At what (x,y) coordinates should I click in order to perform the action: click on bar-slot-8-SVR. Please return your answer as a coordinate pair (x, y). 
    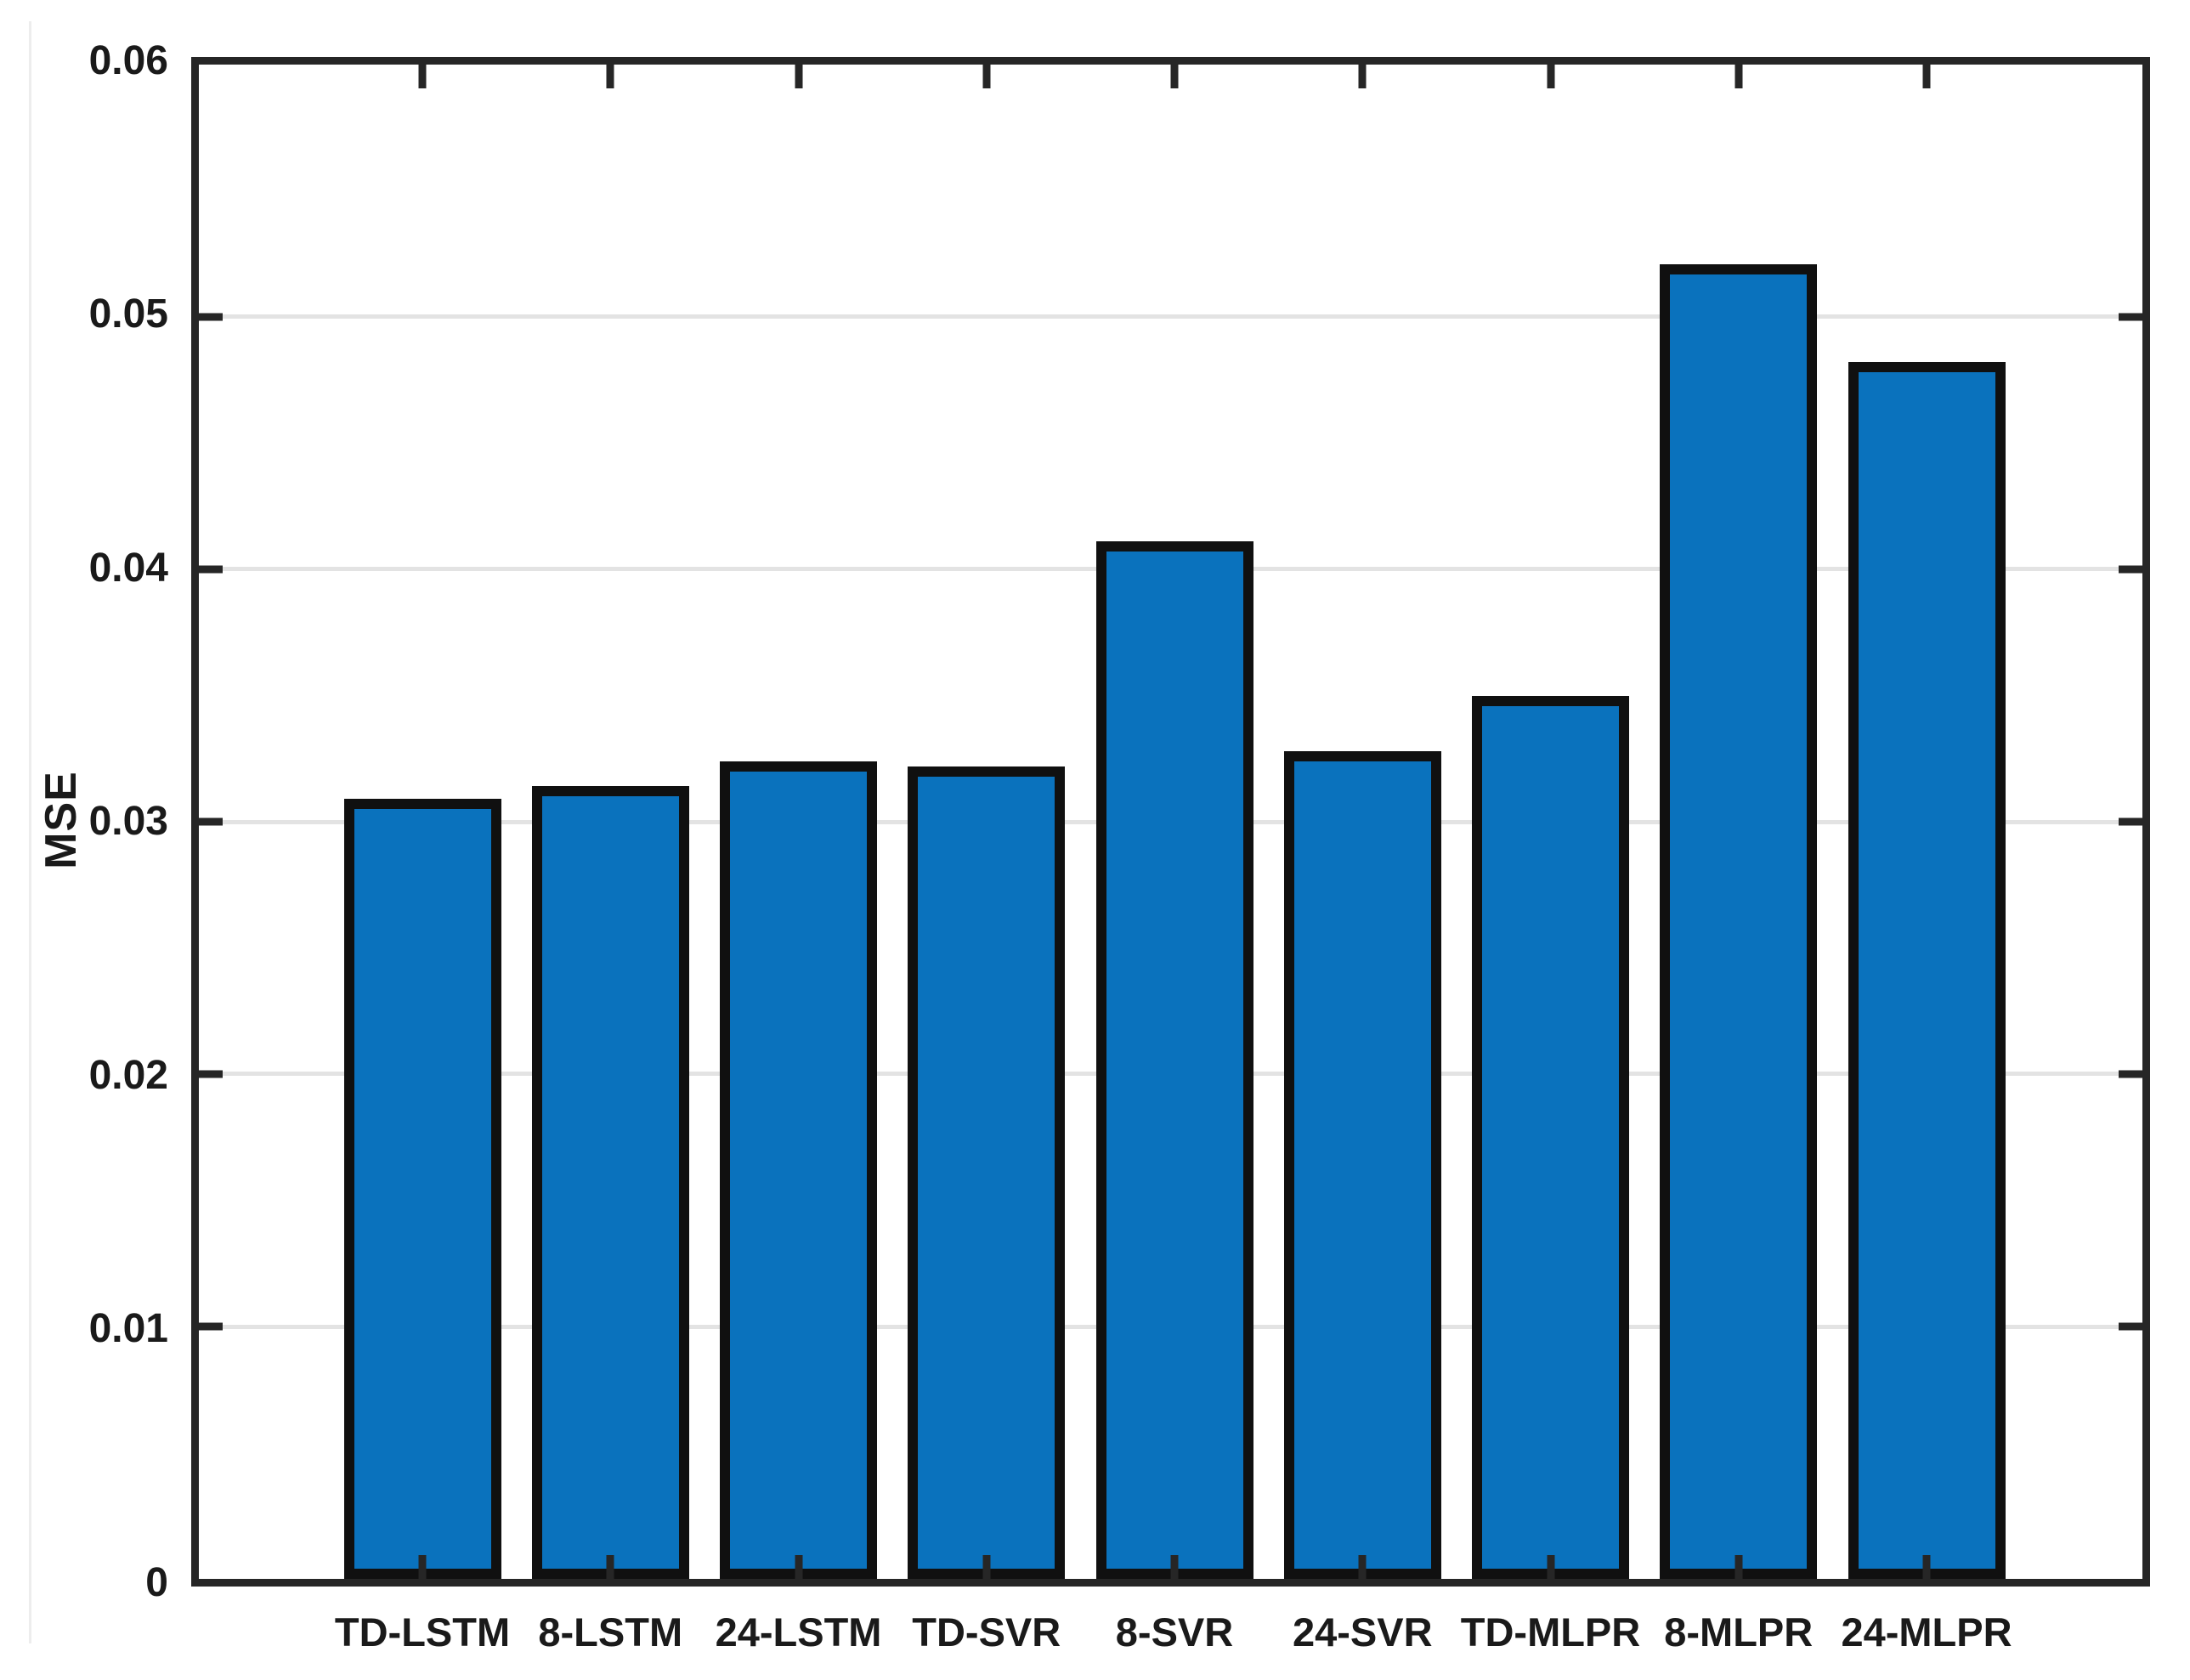
    Looking at the image, I should click on (1174, 822).